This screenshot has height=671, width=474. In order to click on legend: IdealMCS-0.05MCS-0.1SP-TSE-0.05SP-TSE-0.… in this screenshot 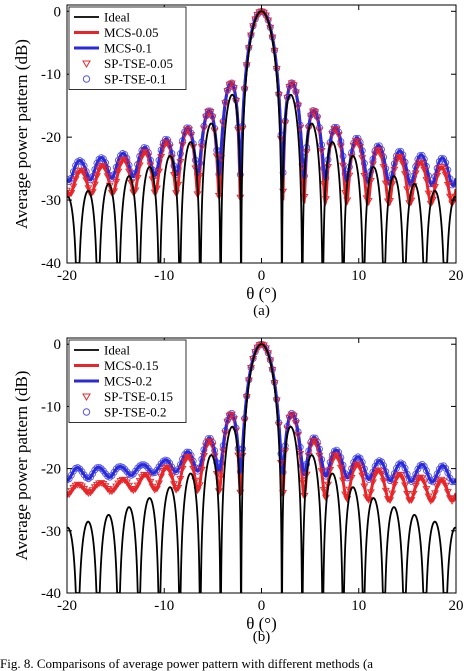, I will do `click(127, 48)`.